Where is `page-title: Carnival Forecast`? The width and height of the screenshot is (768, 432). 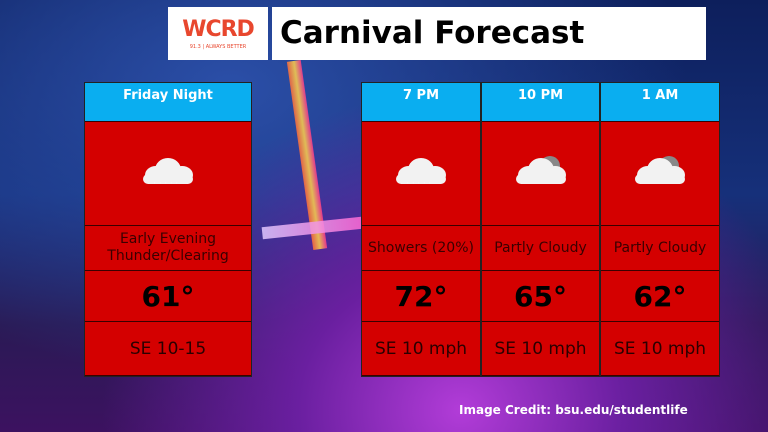 page-title: Carnival Forecast is located at coordinates (489, 33).